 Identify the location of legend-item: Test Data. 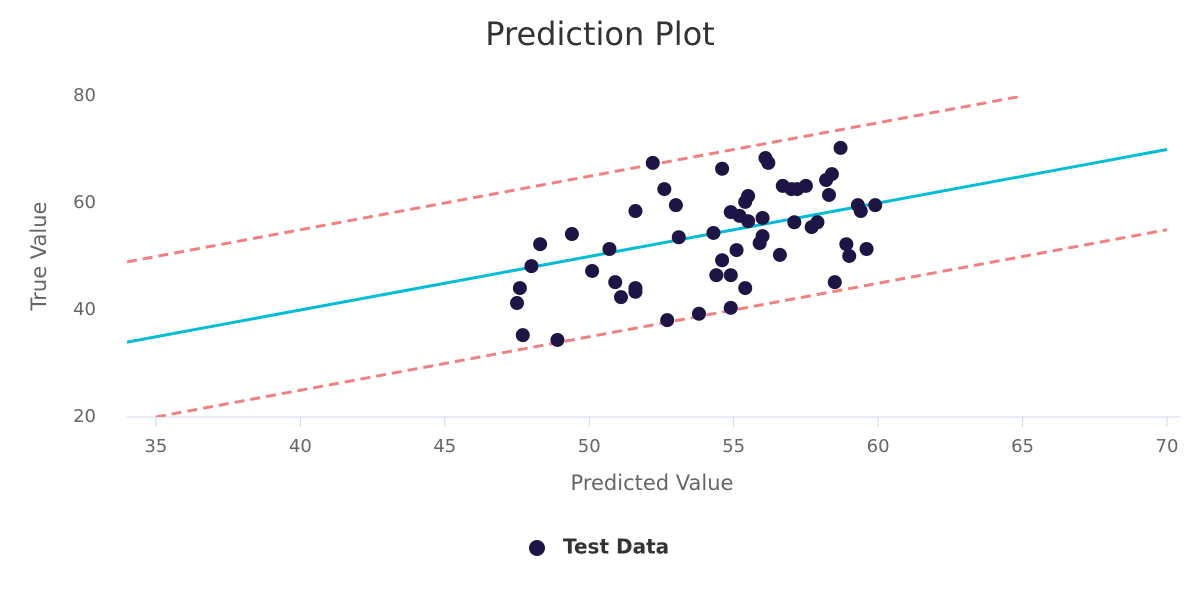
(599, 547).